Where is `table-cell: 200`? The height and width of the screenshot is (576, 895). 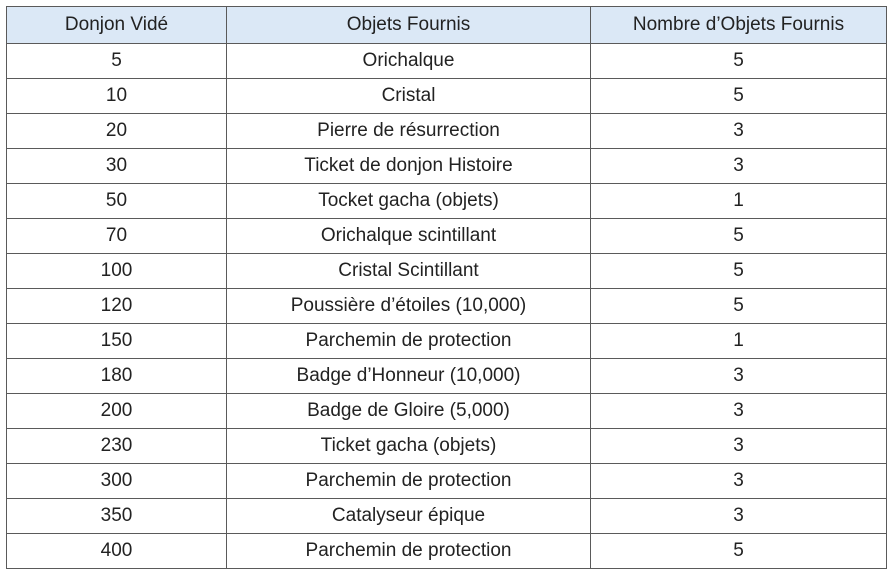 table-cell: 200 is located at coordinates (116, 411).